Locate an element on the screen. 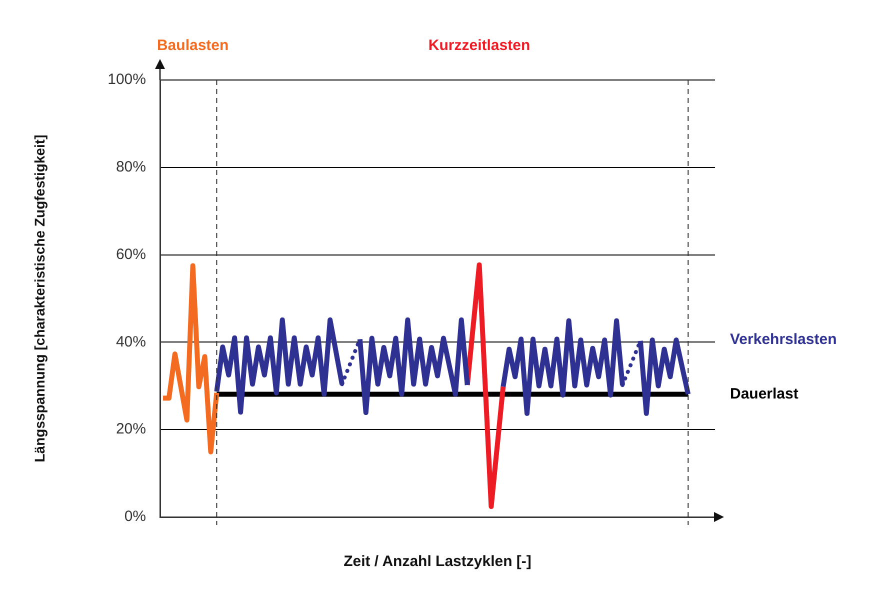 The image size is (890, 591). y-tick-label: 80% is located at coordinates (131, 167).